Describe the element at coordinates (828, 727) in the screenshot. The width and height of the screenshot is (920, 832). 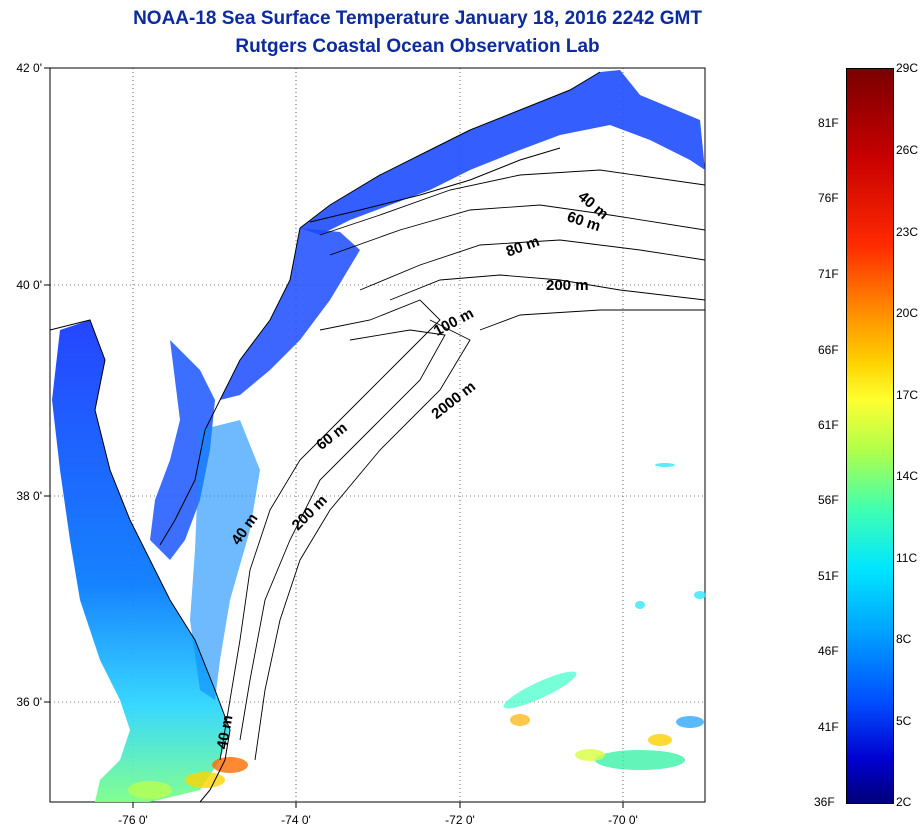
I see `colorbar-fahrenheit-label: 41F` at that location.